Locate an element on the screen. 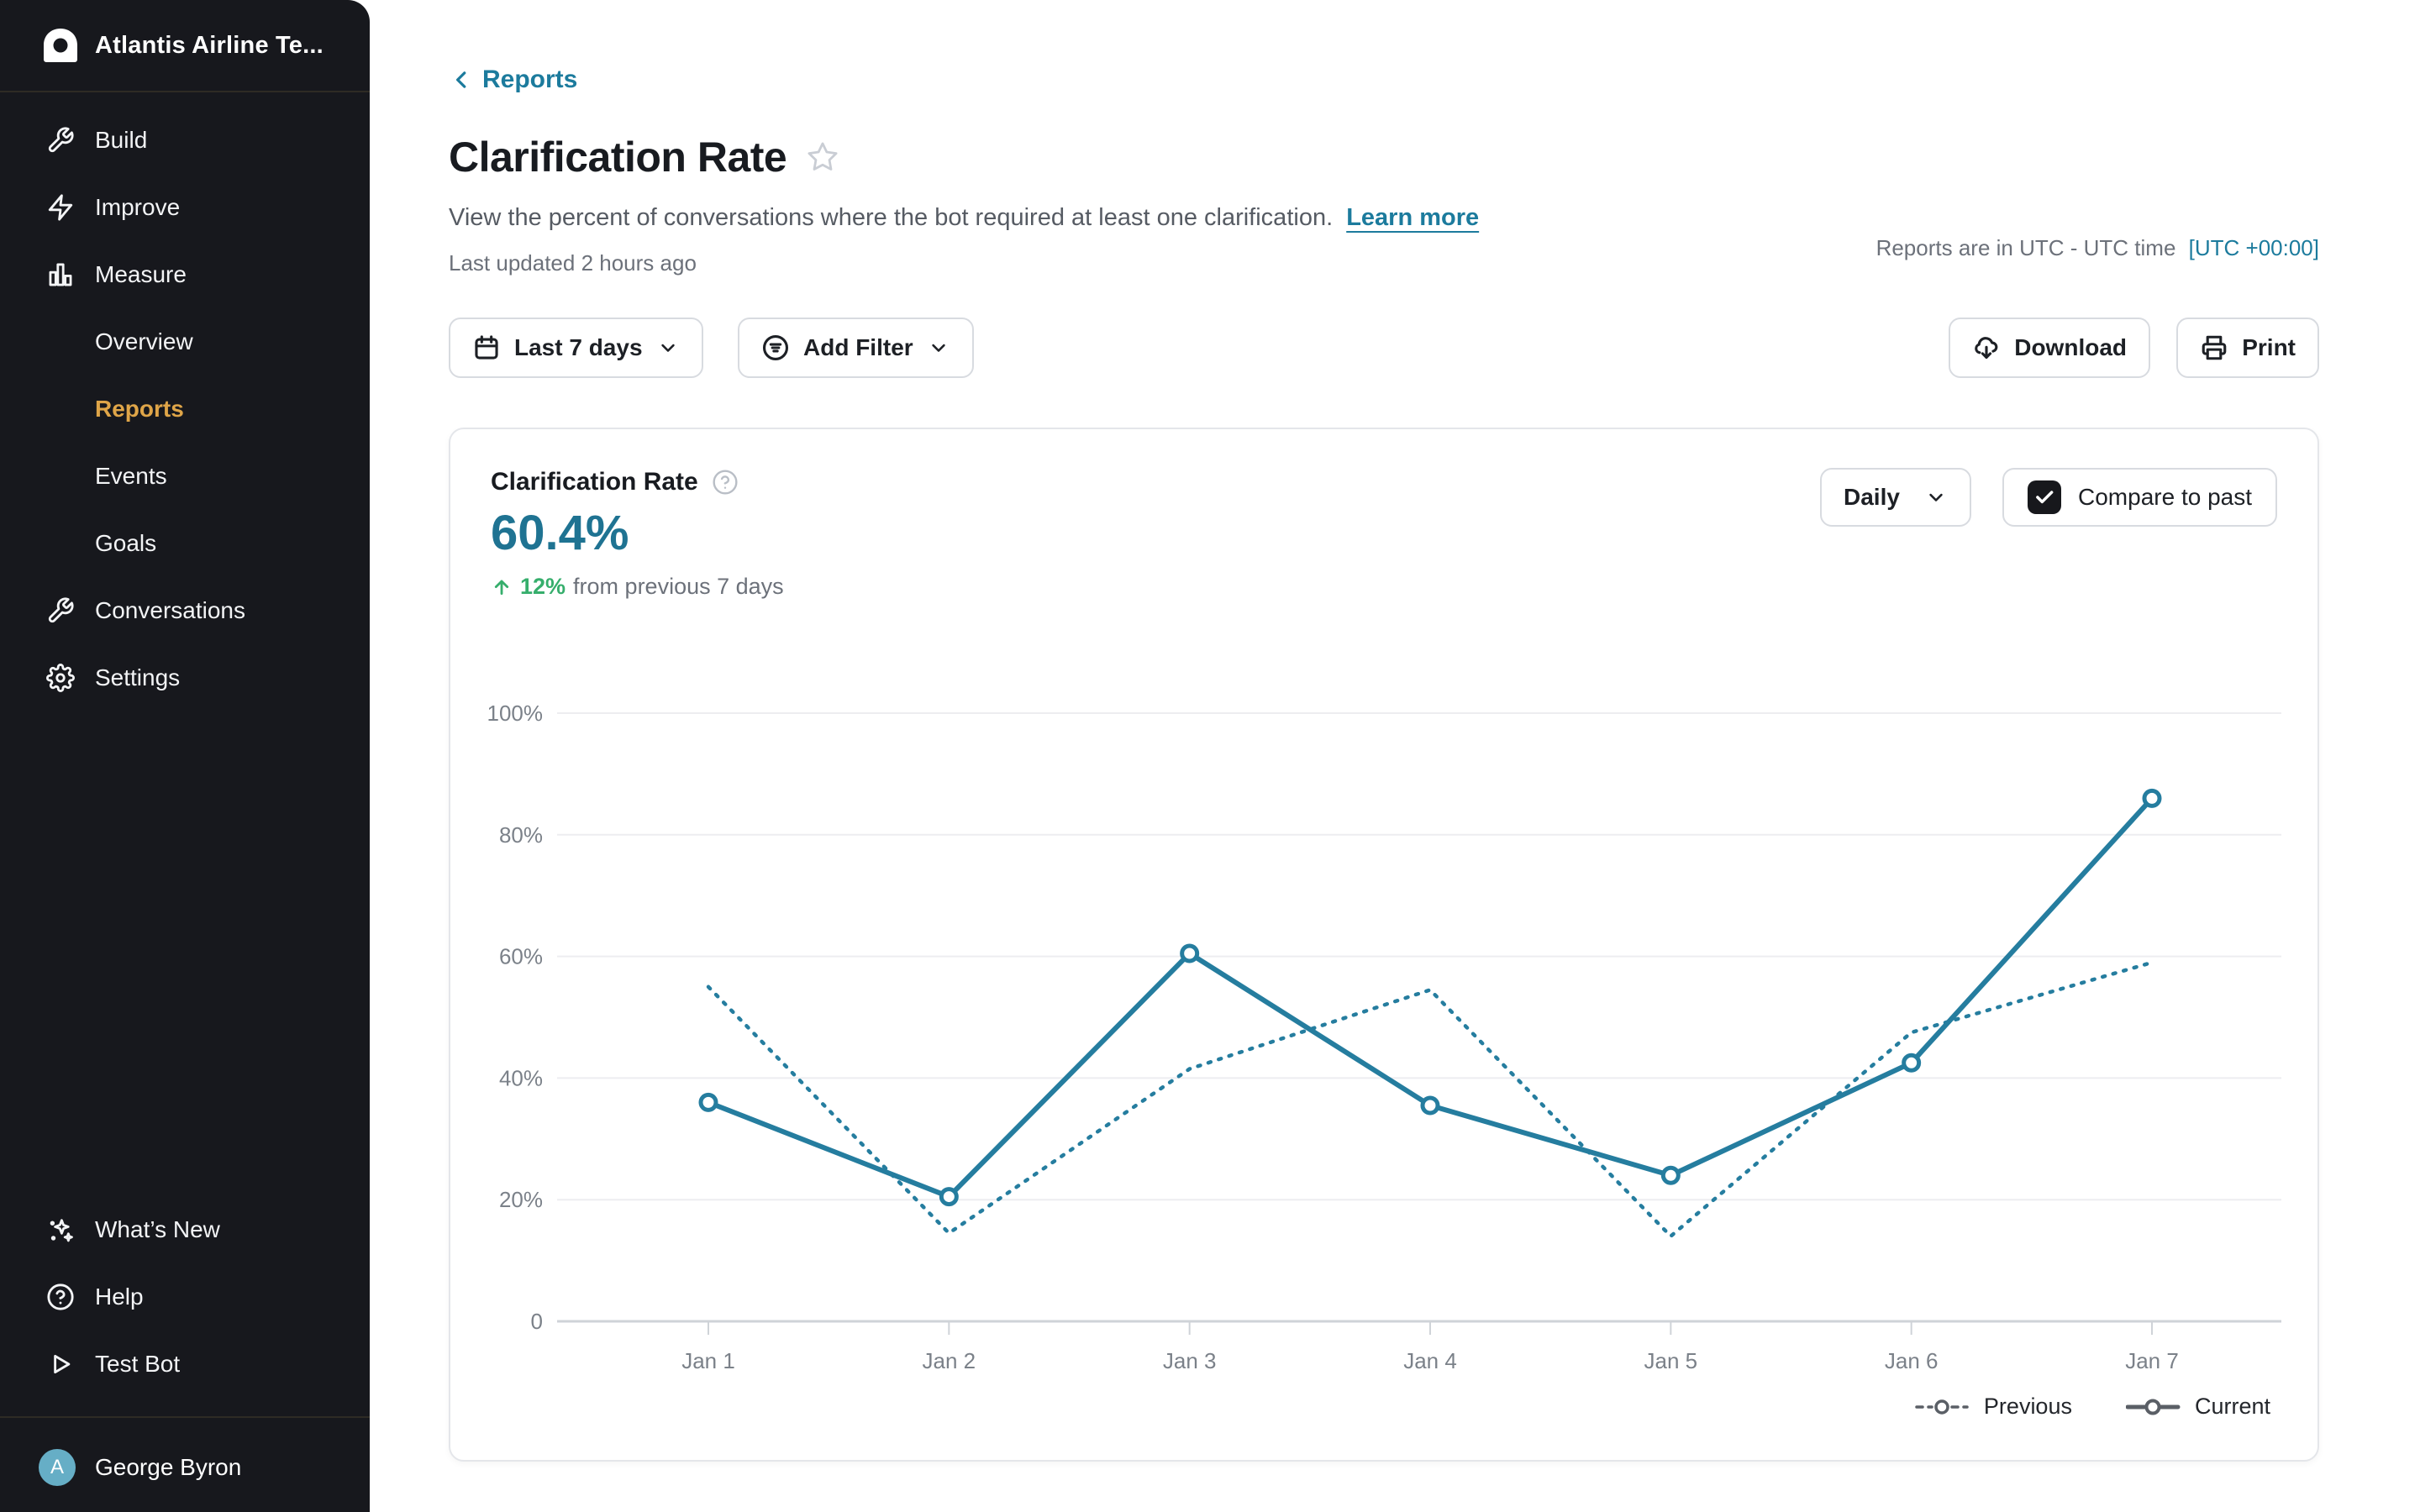 This screenshot has height=1512, width=2420. wrench-icon is located at coordinates (61, 140).